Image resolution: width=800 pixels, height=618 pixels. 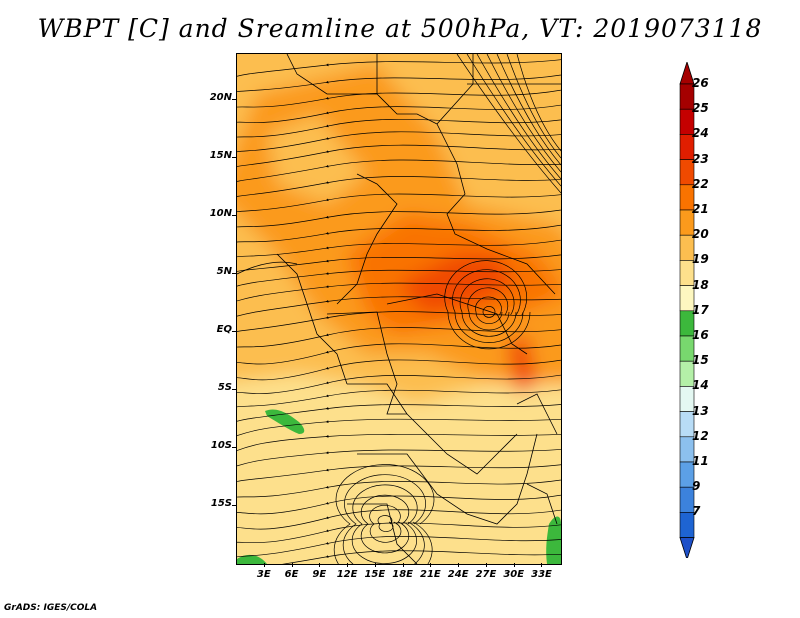 What do you see at coordinates (700, 435) in the screenshot?
I see `colorbar-label: 12` at bounding box center [700, 435].